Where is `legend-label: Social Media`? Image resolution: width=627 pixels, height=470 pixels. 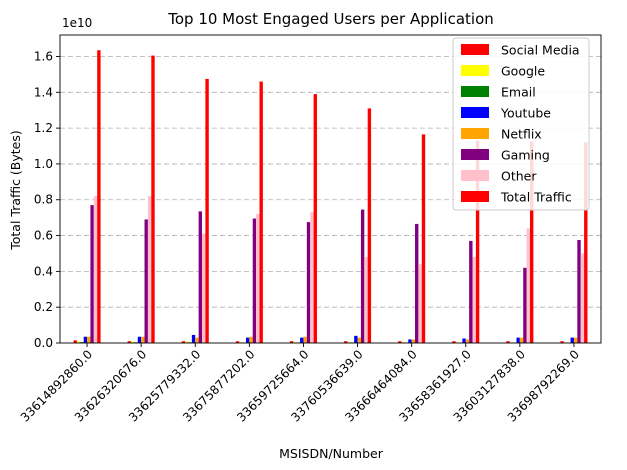 legend-label: Social Media is located at coordinates (540, 50).